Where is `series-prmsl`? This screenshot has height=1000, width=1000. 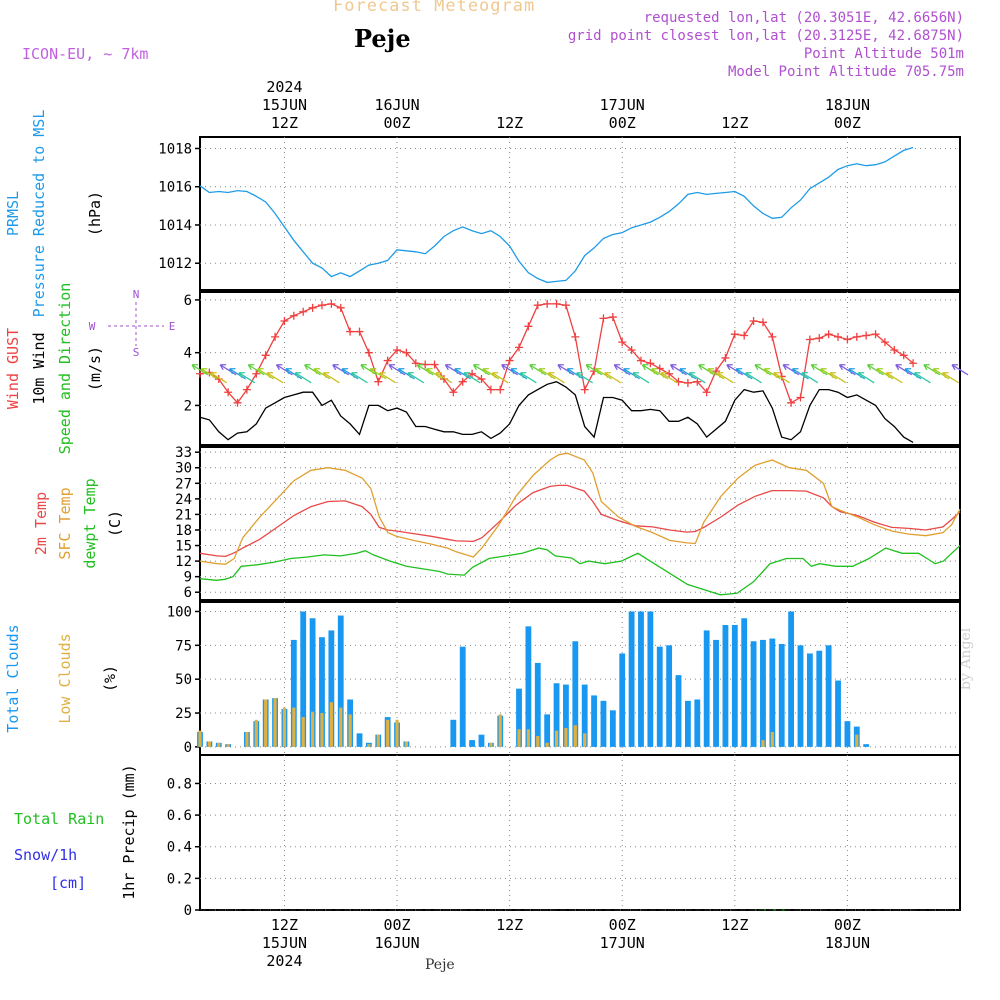 series-prmsl is located at coordinates (556, 215).